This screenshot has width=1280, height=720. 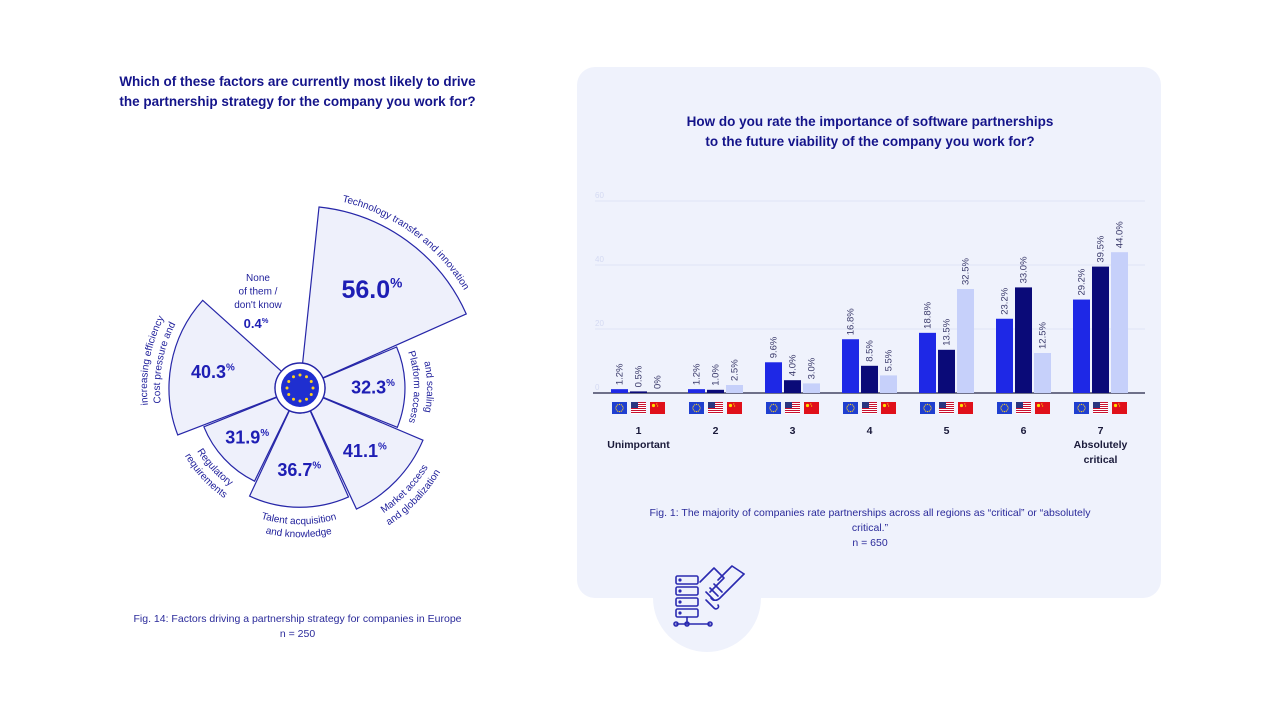 I want to click on bar-value-label: 16.8%, so click(x=851, y=321).